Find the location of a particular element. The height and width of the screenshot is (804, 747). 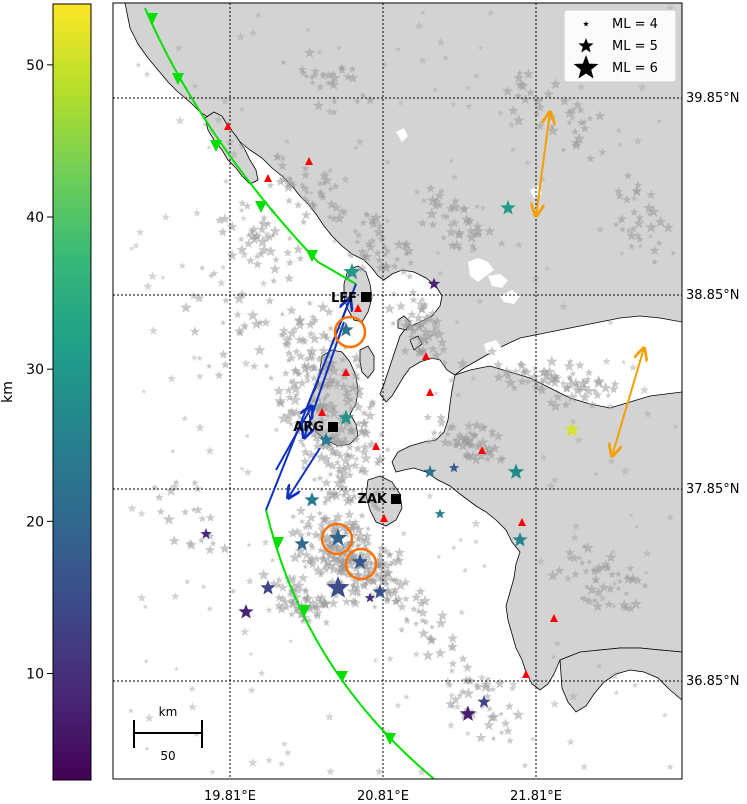

corfu-island is located at coordinates (231, 148).